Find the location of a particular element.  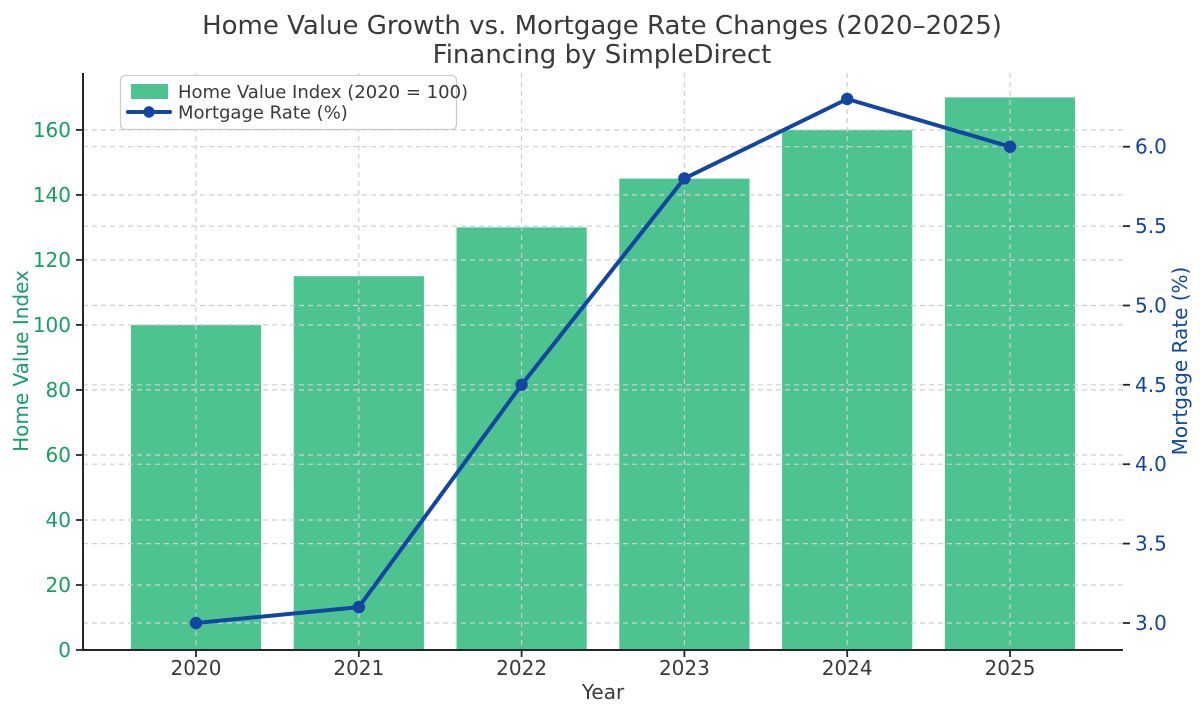

right-tick-label-3.5: 3.5 is located at coordinates (1151, 544).